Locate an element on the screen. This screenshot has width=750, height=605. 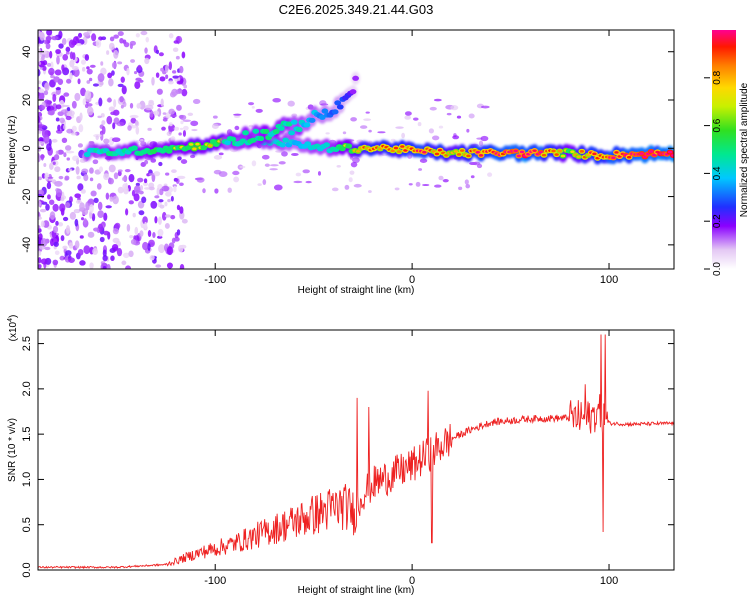
y-tick-label: 20 is located at coordinates (27, 100).